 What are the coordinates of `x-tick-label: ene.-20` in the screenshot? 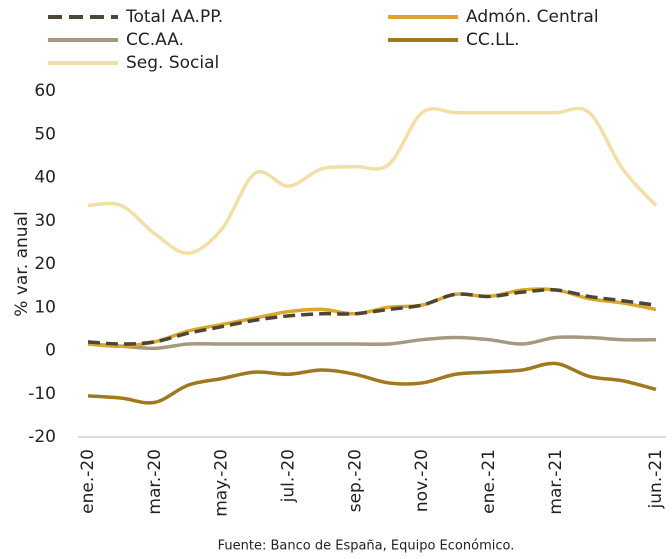 It's located at (88, 481).